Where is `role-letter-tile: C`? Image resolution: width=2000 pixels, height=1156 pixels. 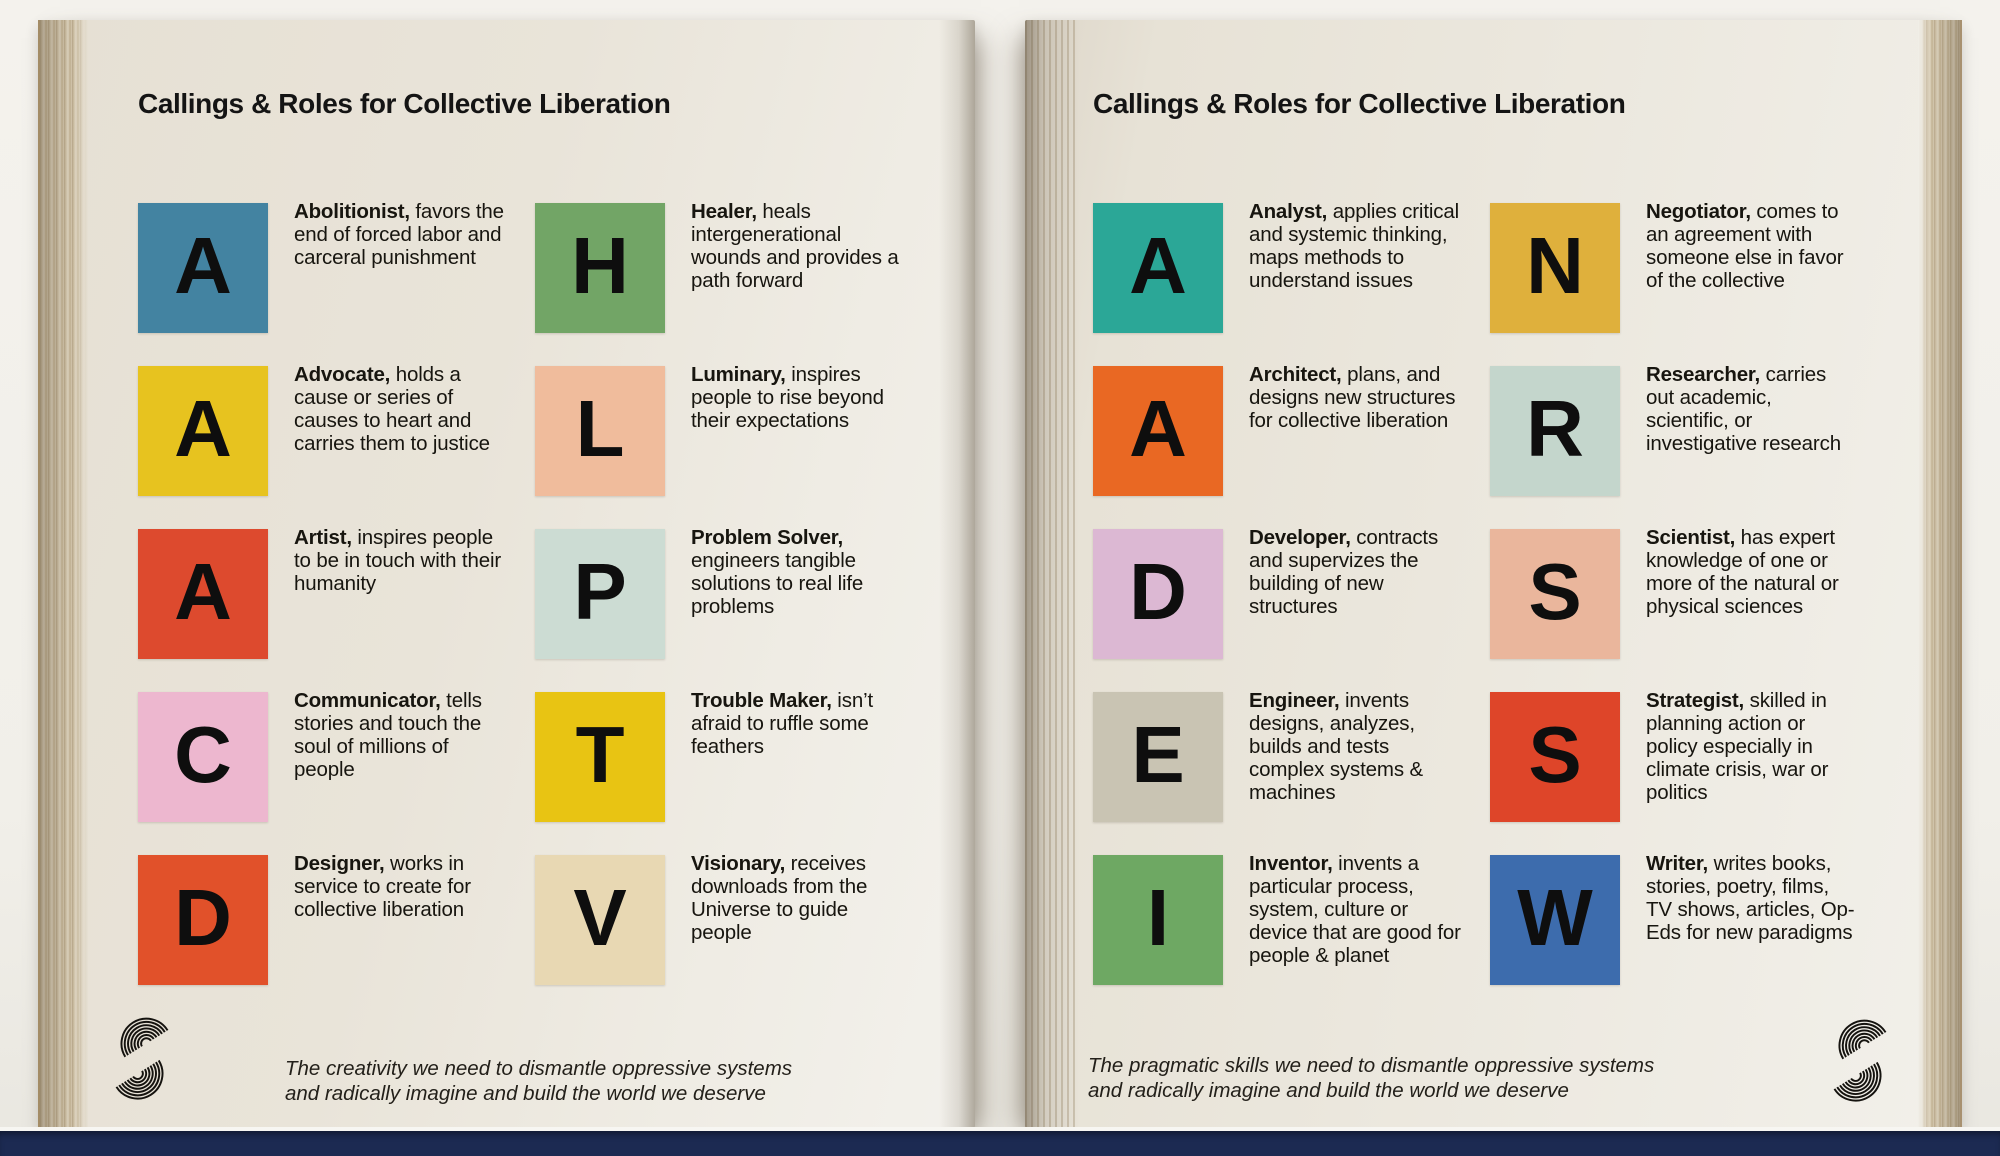 role-letter-tile: C is located at coordinates (203, 757).